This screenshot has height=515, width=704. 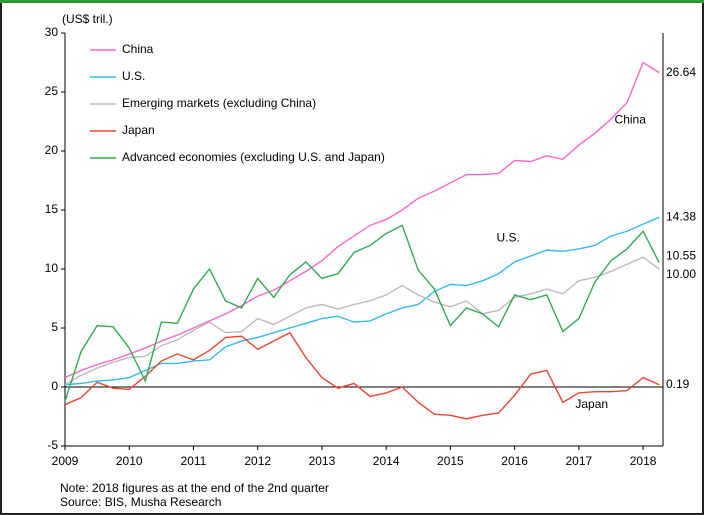 What do you see at coordinates (194, 461) in the screenshot?
I see `x-tick-label: 2011` at bounding box center [194, 461].